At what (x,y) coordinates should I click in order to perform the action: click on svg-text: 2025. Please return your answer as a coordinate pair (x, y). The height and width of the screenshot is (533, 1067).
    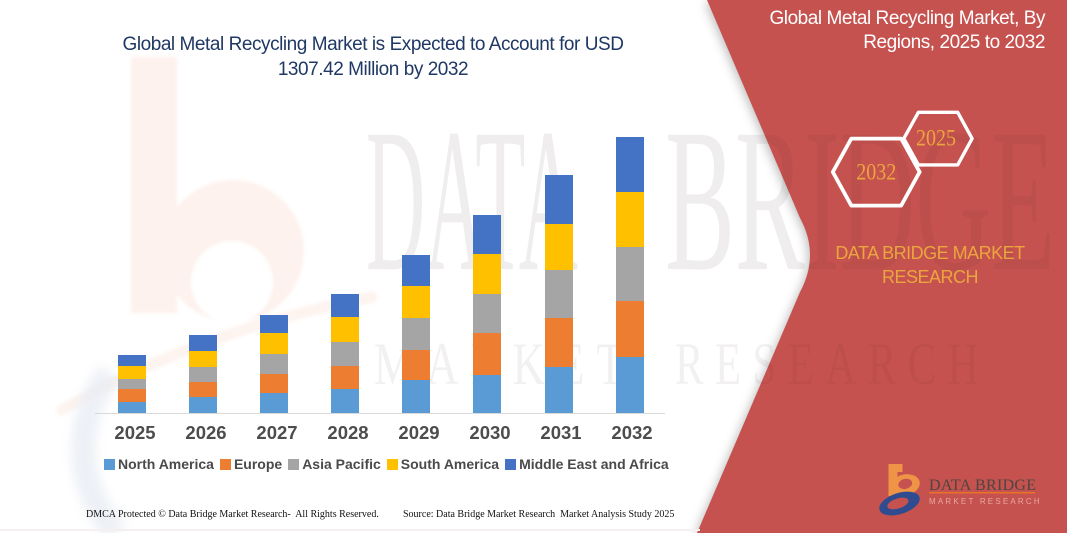
    Looking at the image, I should click on (936, 138).